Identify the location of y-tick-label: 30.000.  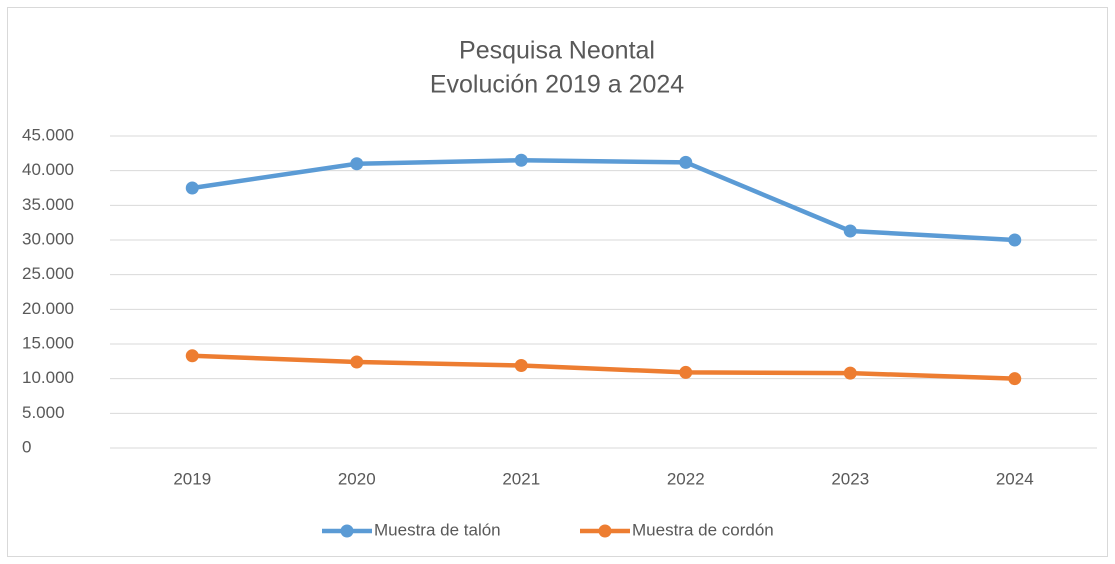
(48, 238).